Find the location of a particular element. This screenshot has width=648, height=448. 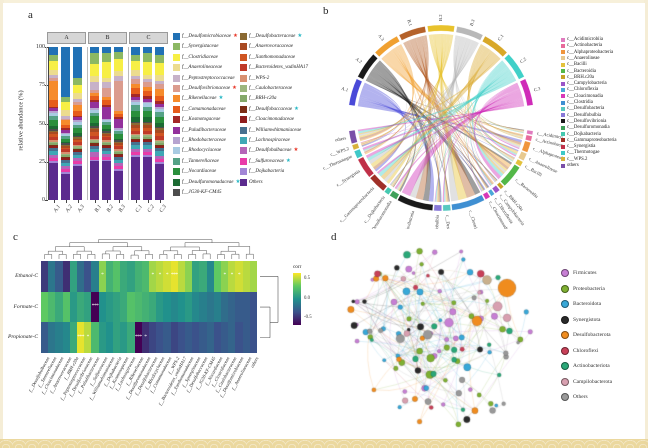

network-legend-label: Bacteroidota is located at coordinates (587, 304).